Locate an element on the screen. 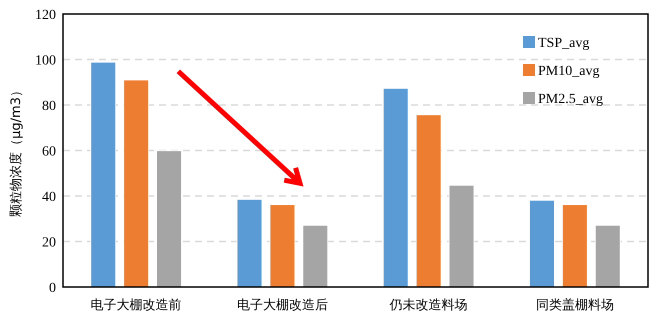  x-tick-label: 仍未改造料场 is located at coordinates (428, 305).